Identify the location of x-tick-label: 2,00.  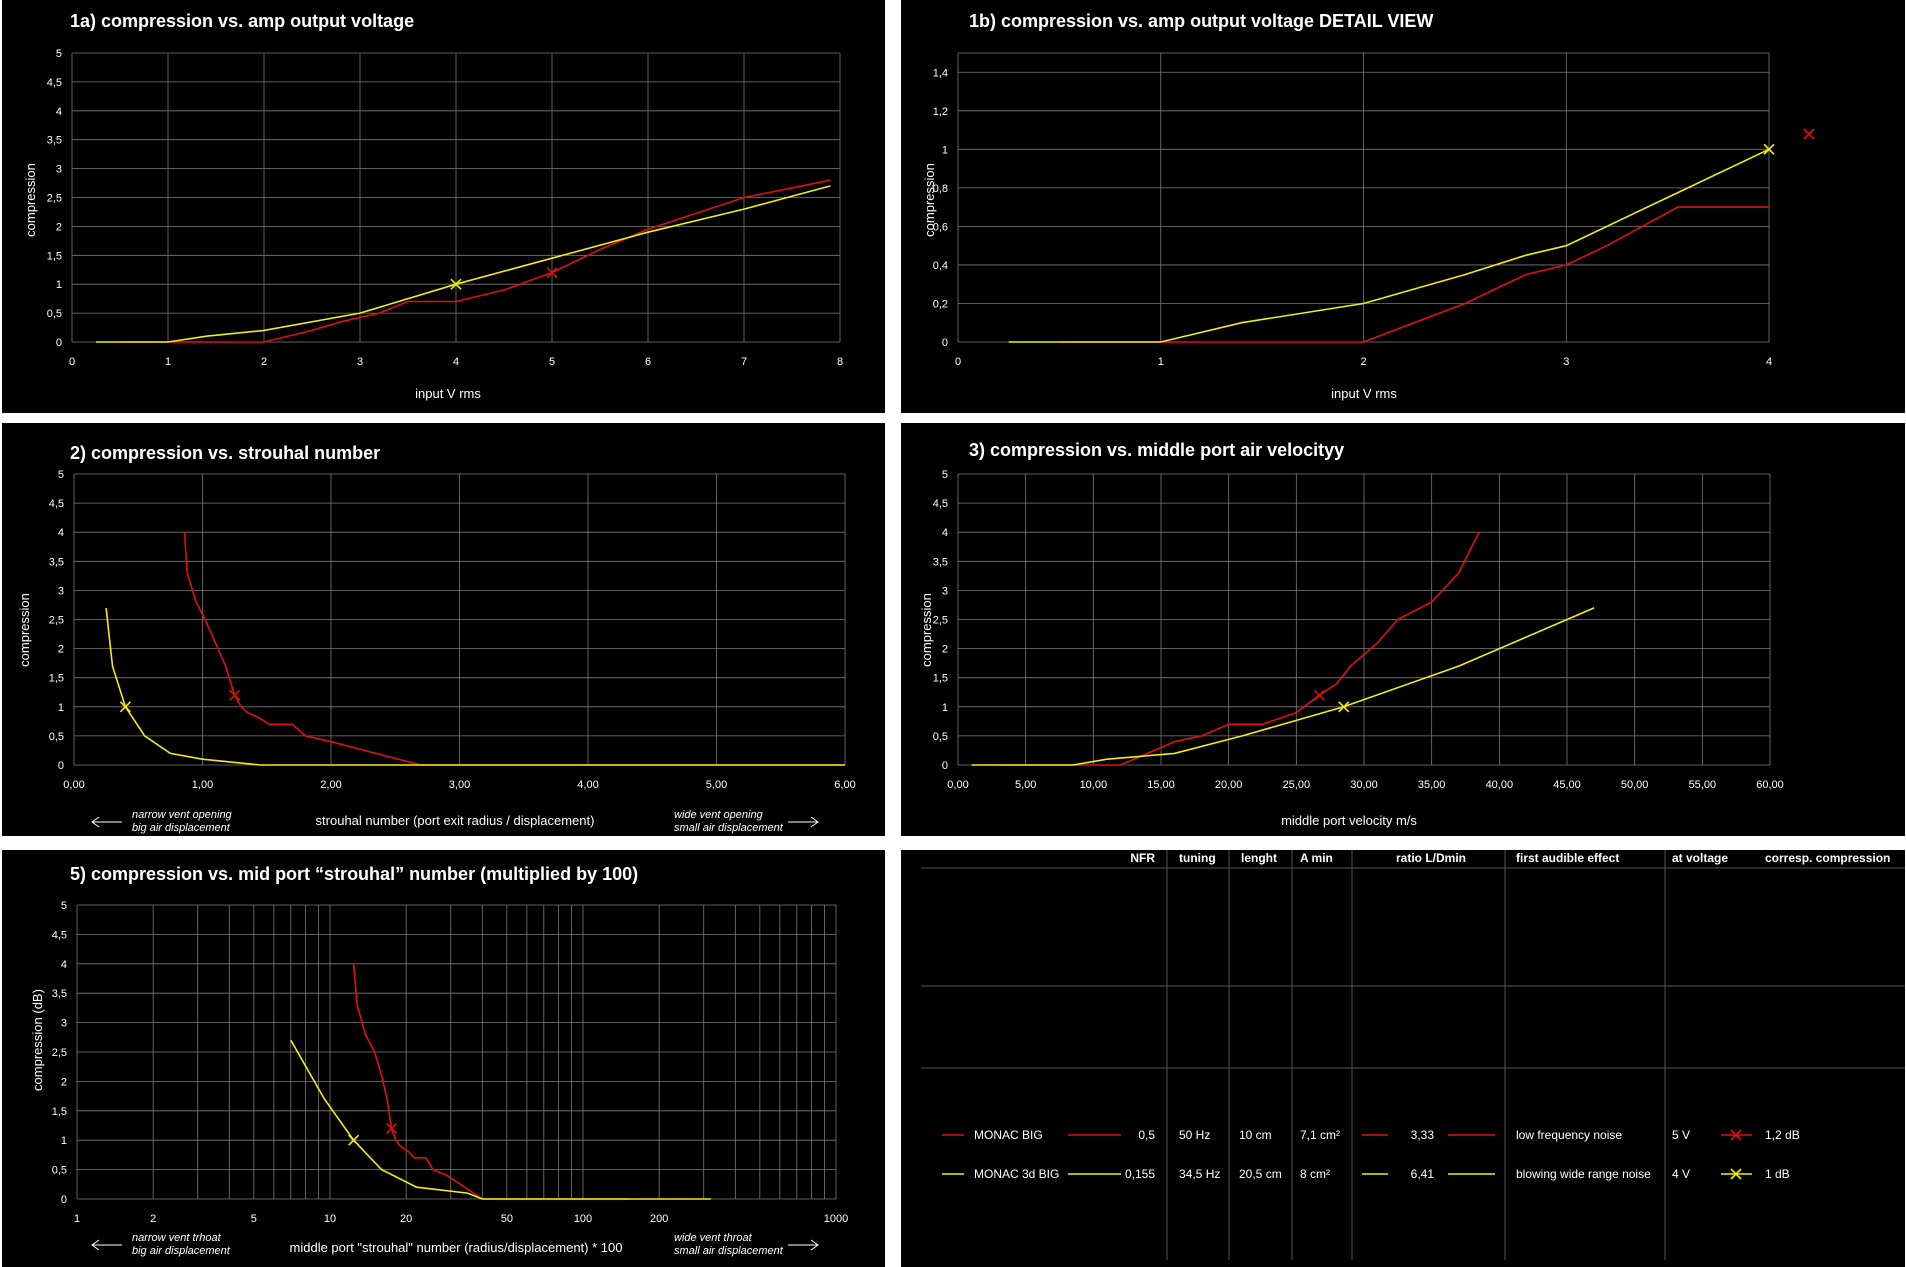
(330, 785).